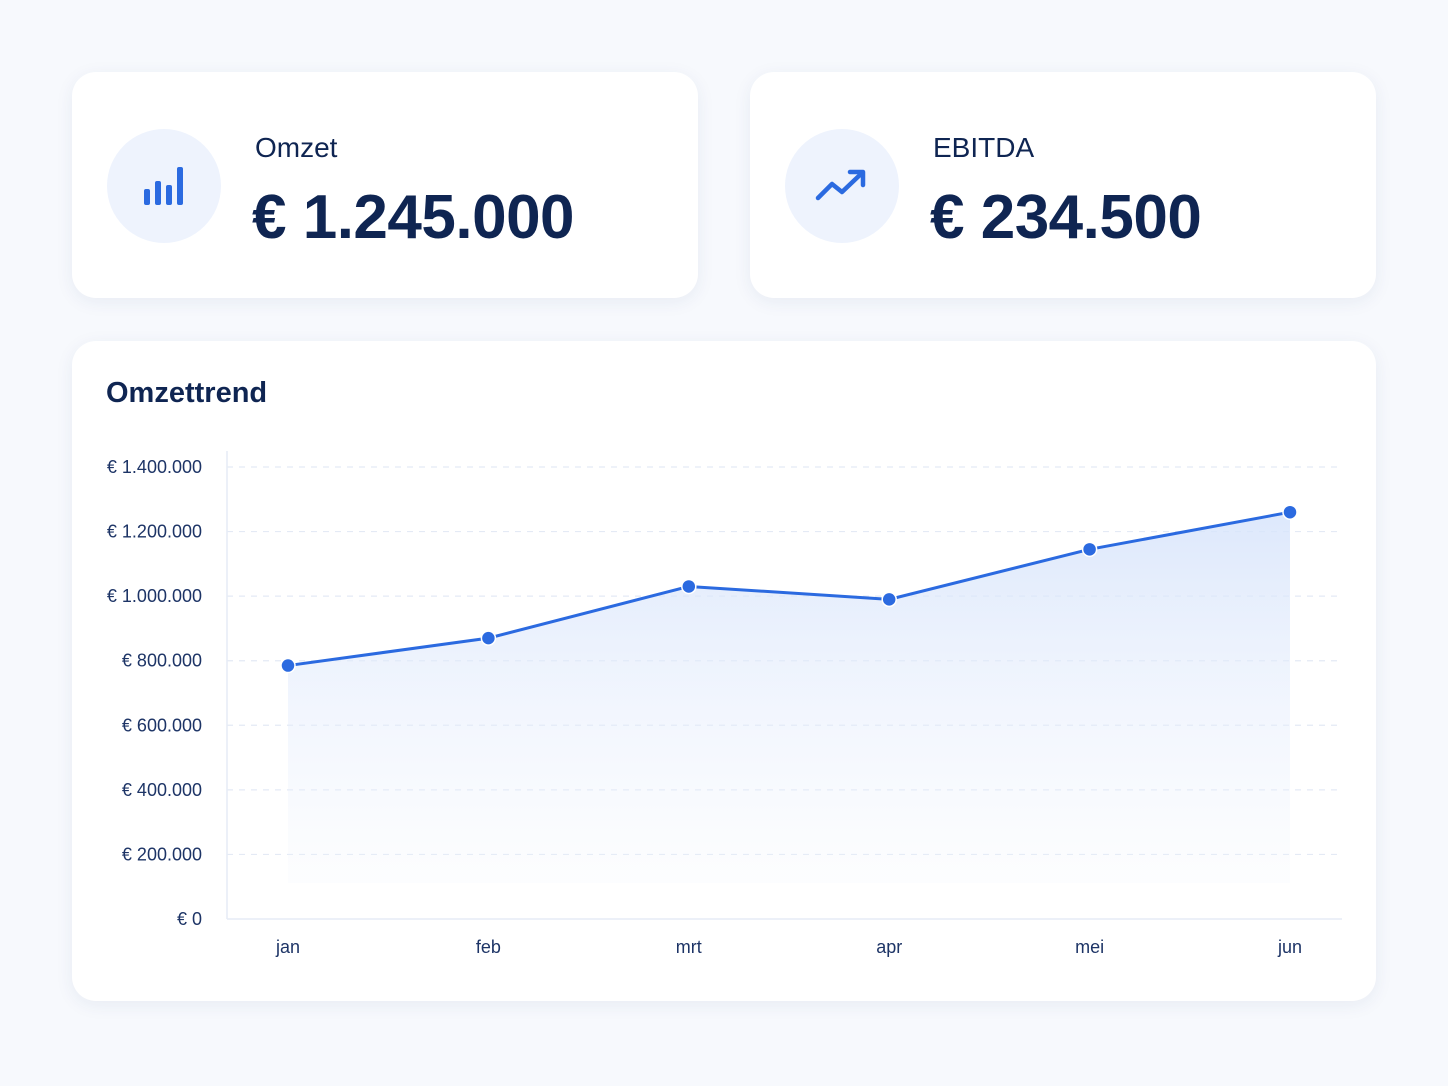  Describe the element at coordinates (984, 147) in the screenshot. I see `kpi-label: EBITDA` at that location.